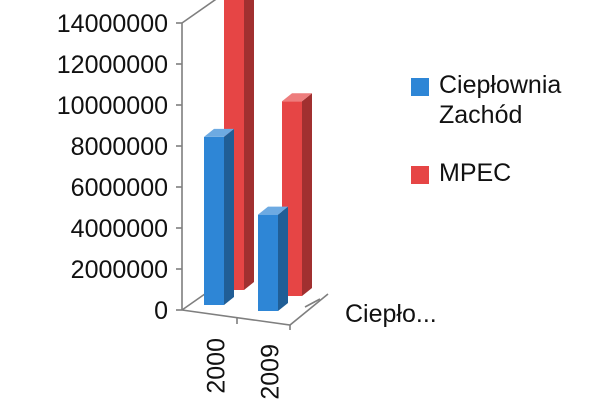 This screenshot has width=596, height=414. What do you see at coordinates (112, 24) in the screenshot?
I see `y-tick-label: 14000000` at bounding box center [112, 24].